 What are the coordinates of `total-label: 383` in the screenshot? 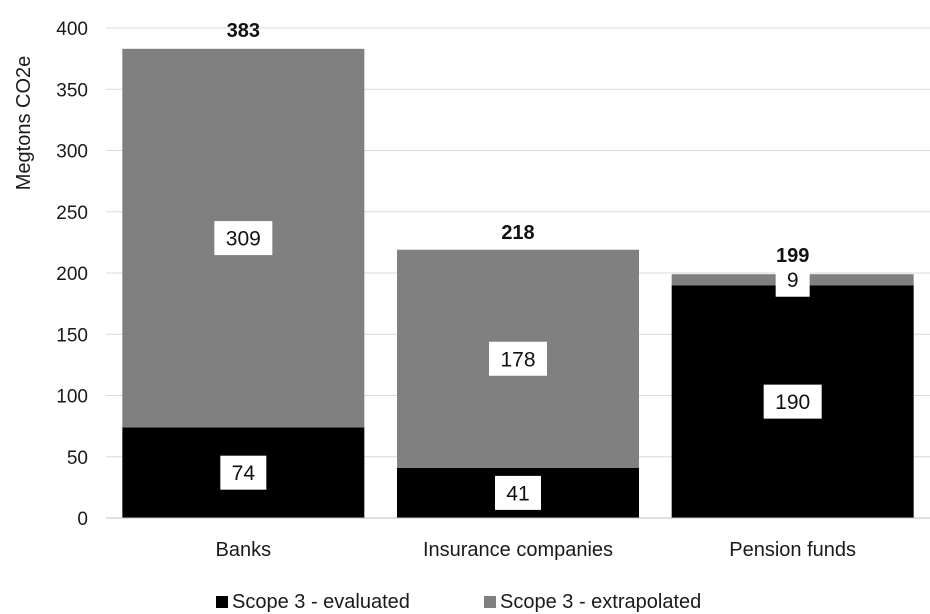 It's located at (243, 31).